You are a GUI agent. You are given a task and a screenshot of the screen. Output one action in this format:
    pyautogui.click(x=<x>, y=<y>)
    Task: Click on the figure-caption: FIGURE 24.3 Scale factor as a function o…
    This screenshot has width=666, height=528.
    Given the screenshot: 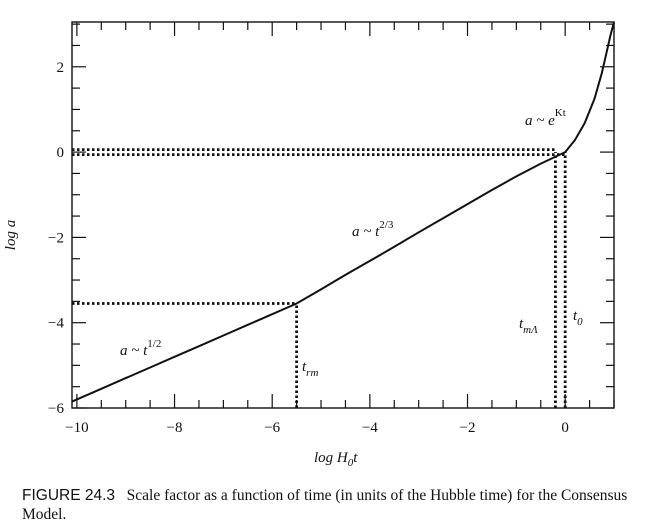 What is the action you would take?
    pyautogui.click(x=327, y=505)
    